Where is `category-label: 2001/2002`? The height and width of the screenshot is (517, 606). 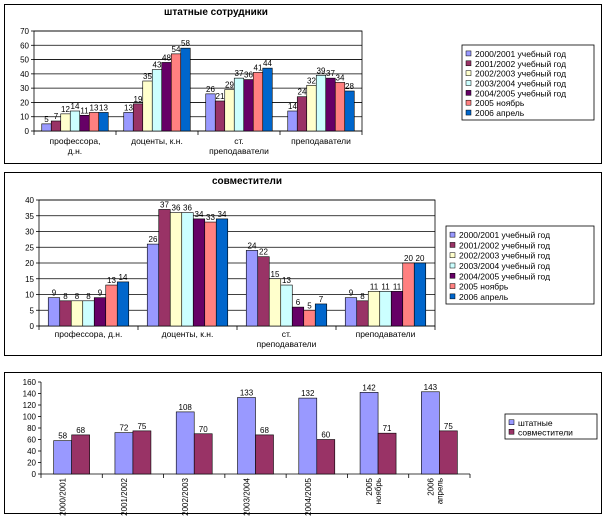
category-label: 2001/2002 is located at coordinates (124, 496).